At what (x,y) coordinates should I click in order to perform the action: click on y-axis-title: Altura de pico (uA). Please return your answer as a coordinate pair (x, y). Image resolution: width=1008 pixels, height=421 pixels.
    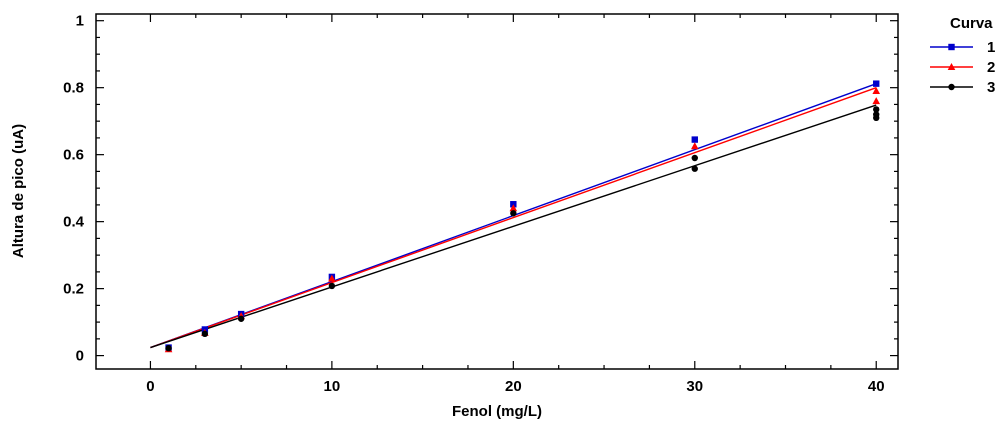
    Looking at the image, I should click on (18, 191).